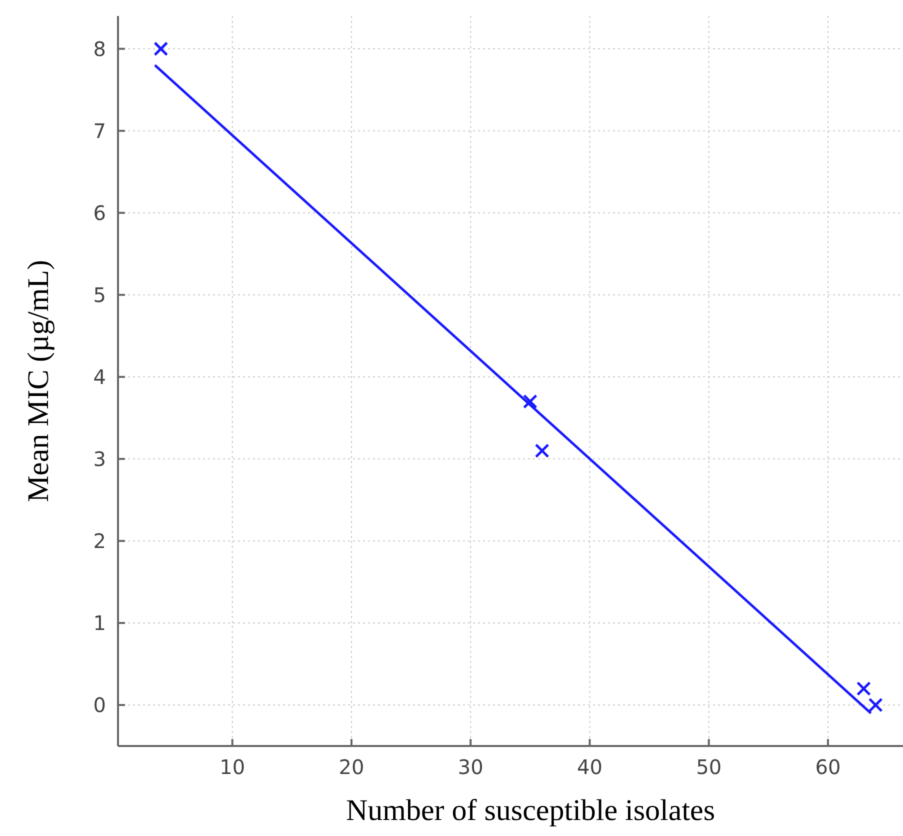 The height and width of the screenshot is (836, 903). Describe the element at coordinates (589, 767) in the screenshot. I see `x-tick-label: 40` at that location.